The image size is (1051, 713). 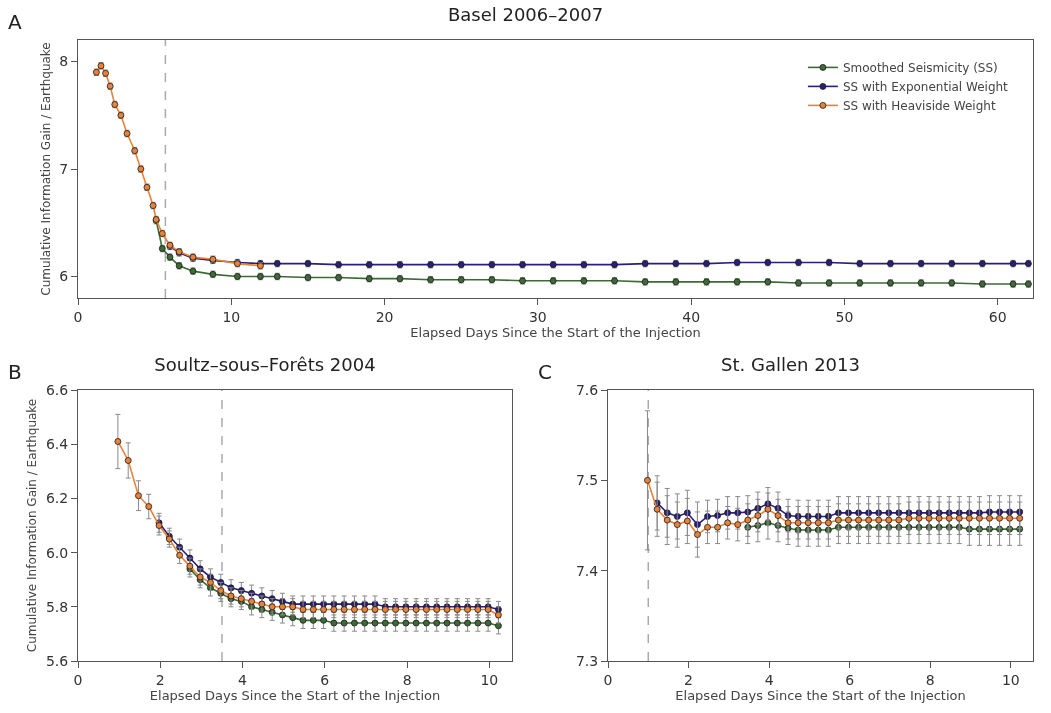 What do you see at coordinates (57, 660) in the screenshot?
I see `y-tick-label: 5.6` at bounding box center [57, 660].